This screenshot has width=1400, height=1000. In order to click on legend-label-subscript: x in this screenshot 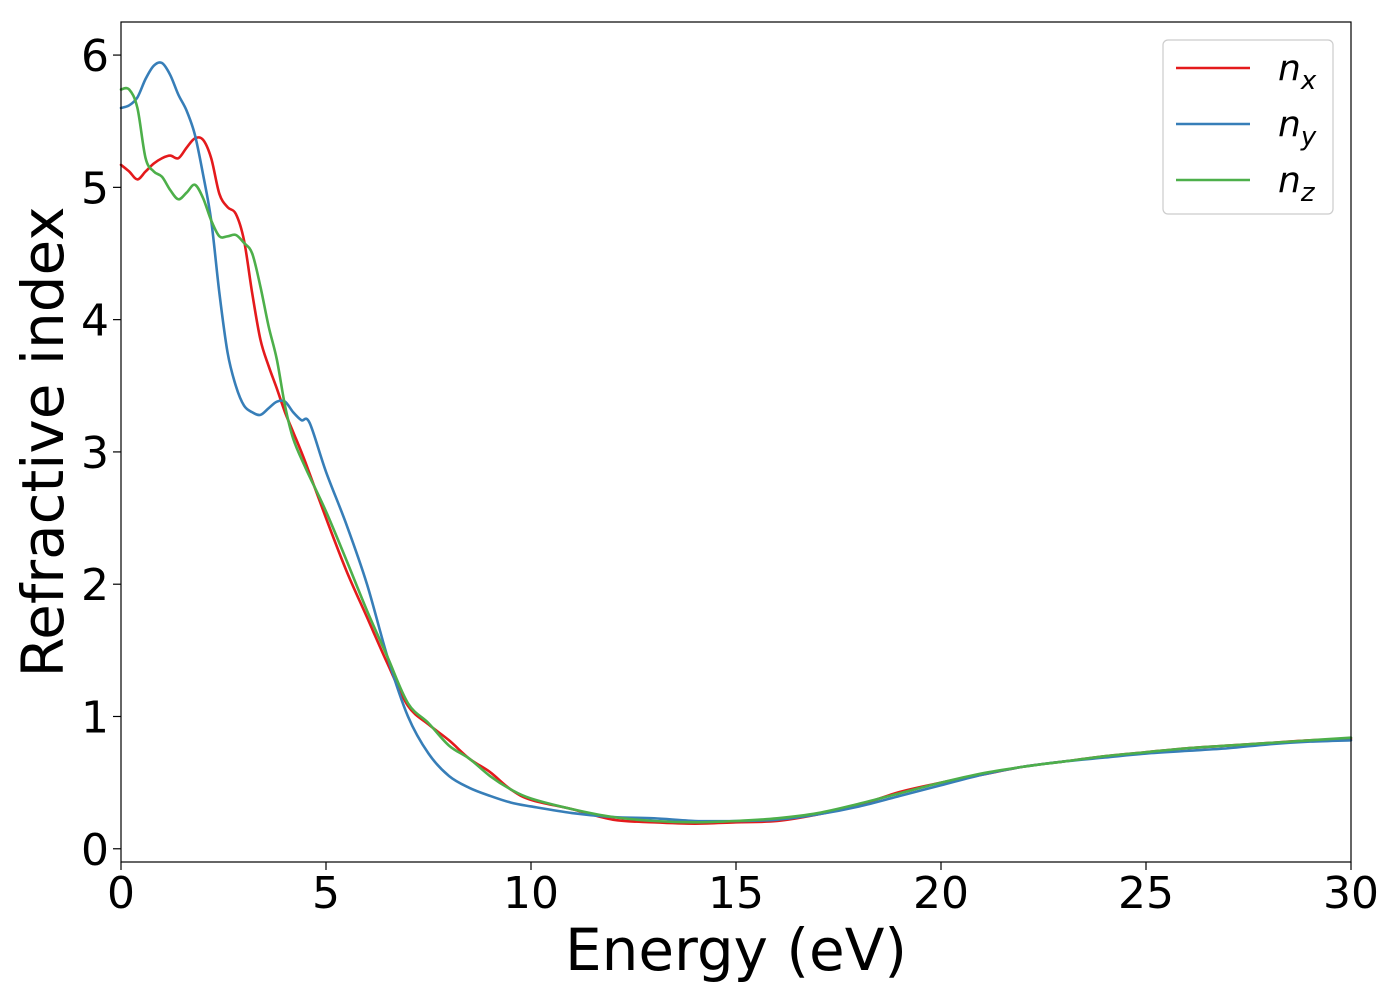, I will do `click(1308, 81)`.